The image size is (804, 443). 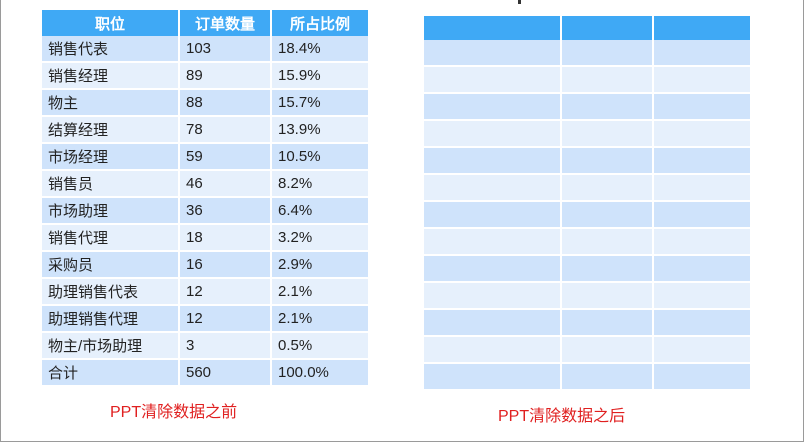 I want to click on table-row: 销售代表 103 18.4%, so click(x=206, y=49).